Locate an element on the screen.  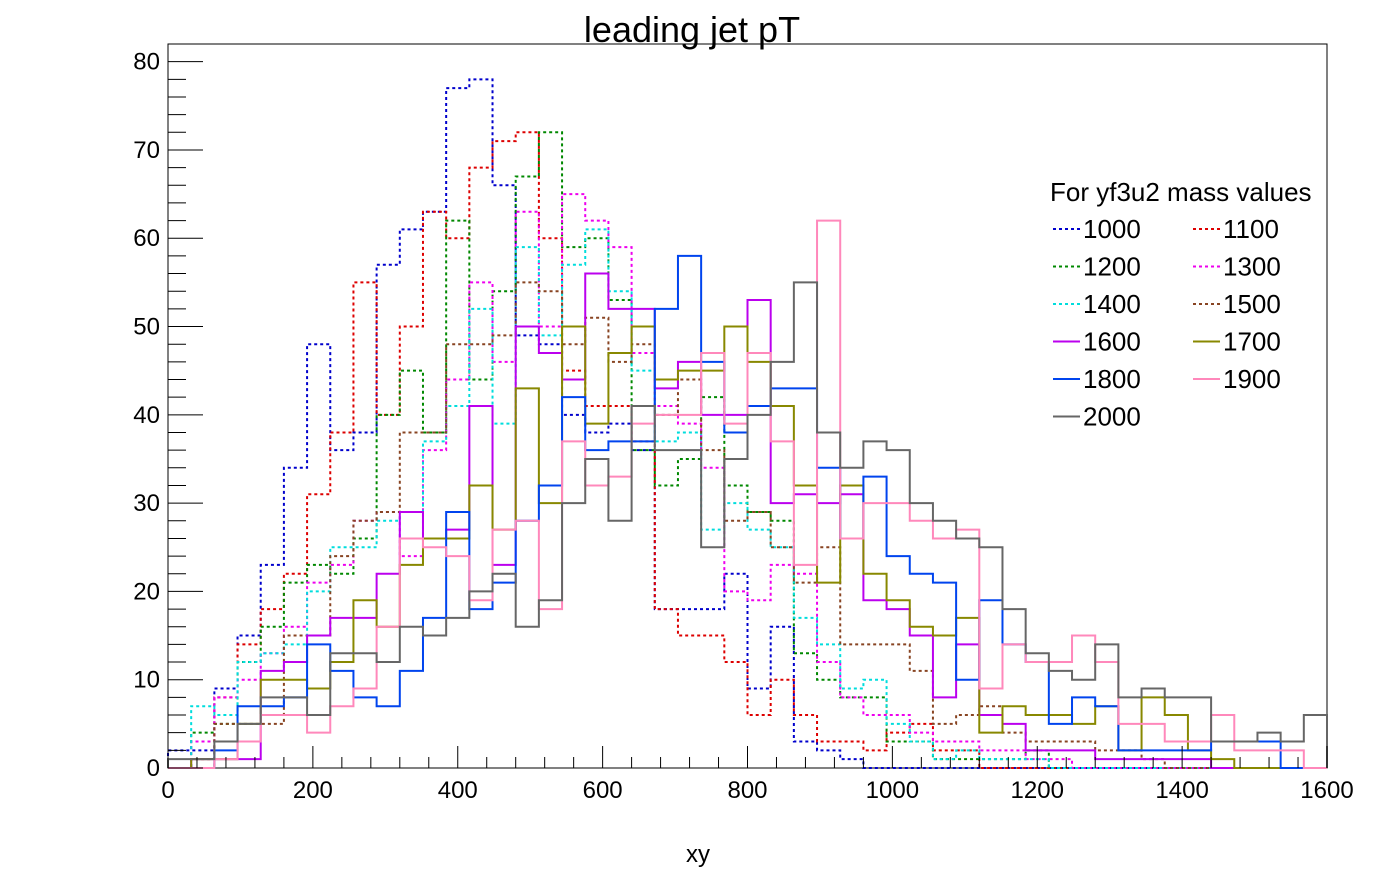
x-tick-label: 600 is located at coordinates (603, 790).